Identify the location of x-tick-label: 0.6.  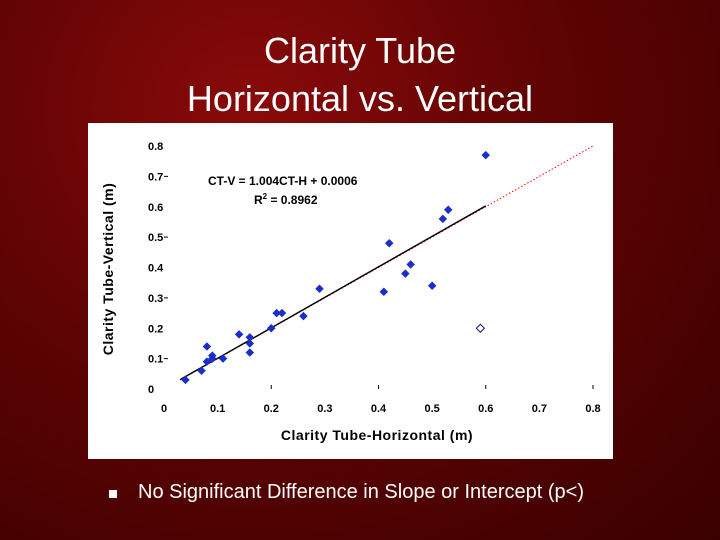
(485, 409).